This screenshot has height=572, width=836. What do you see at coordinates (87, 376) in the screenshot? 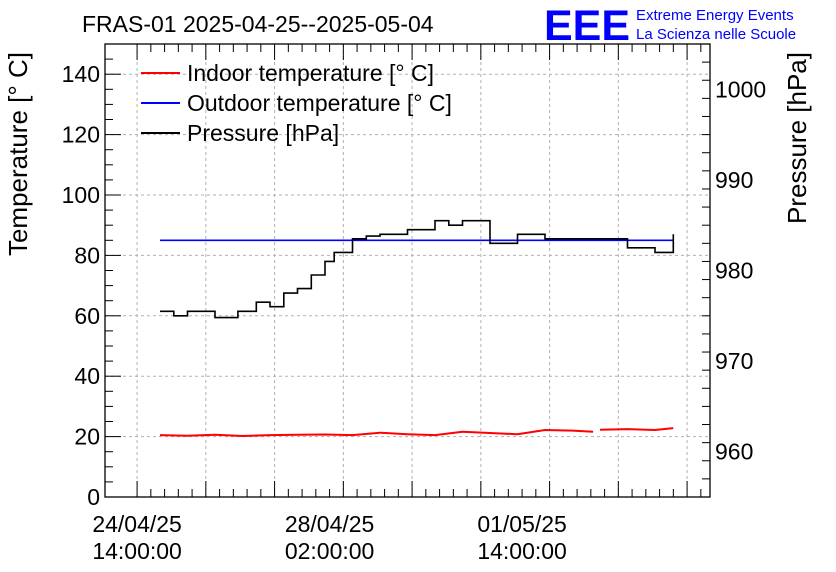
I see `y-tick-label: 40` at bounding box center [87, 376].